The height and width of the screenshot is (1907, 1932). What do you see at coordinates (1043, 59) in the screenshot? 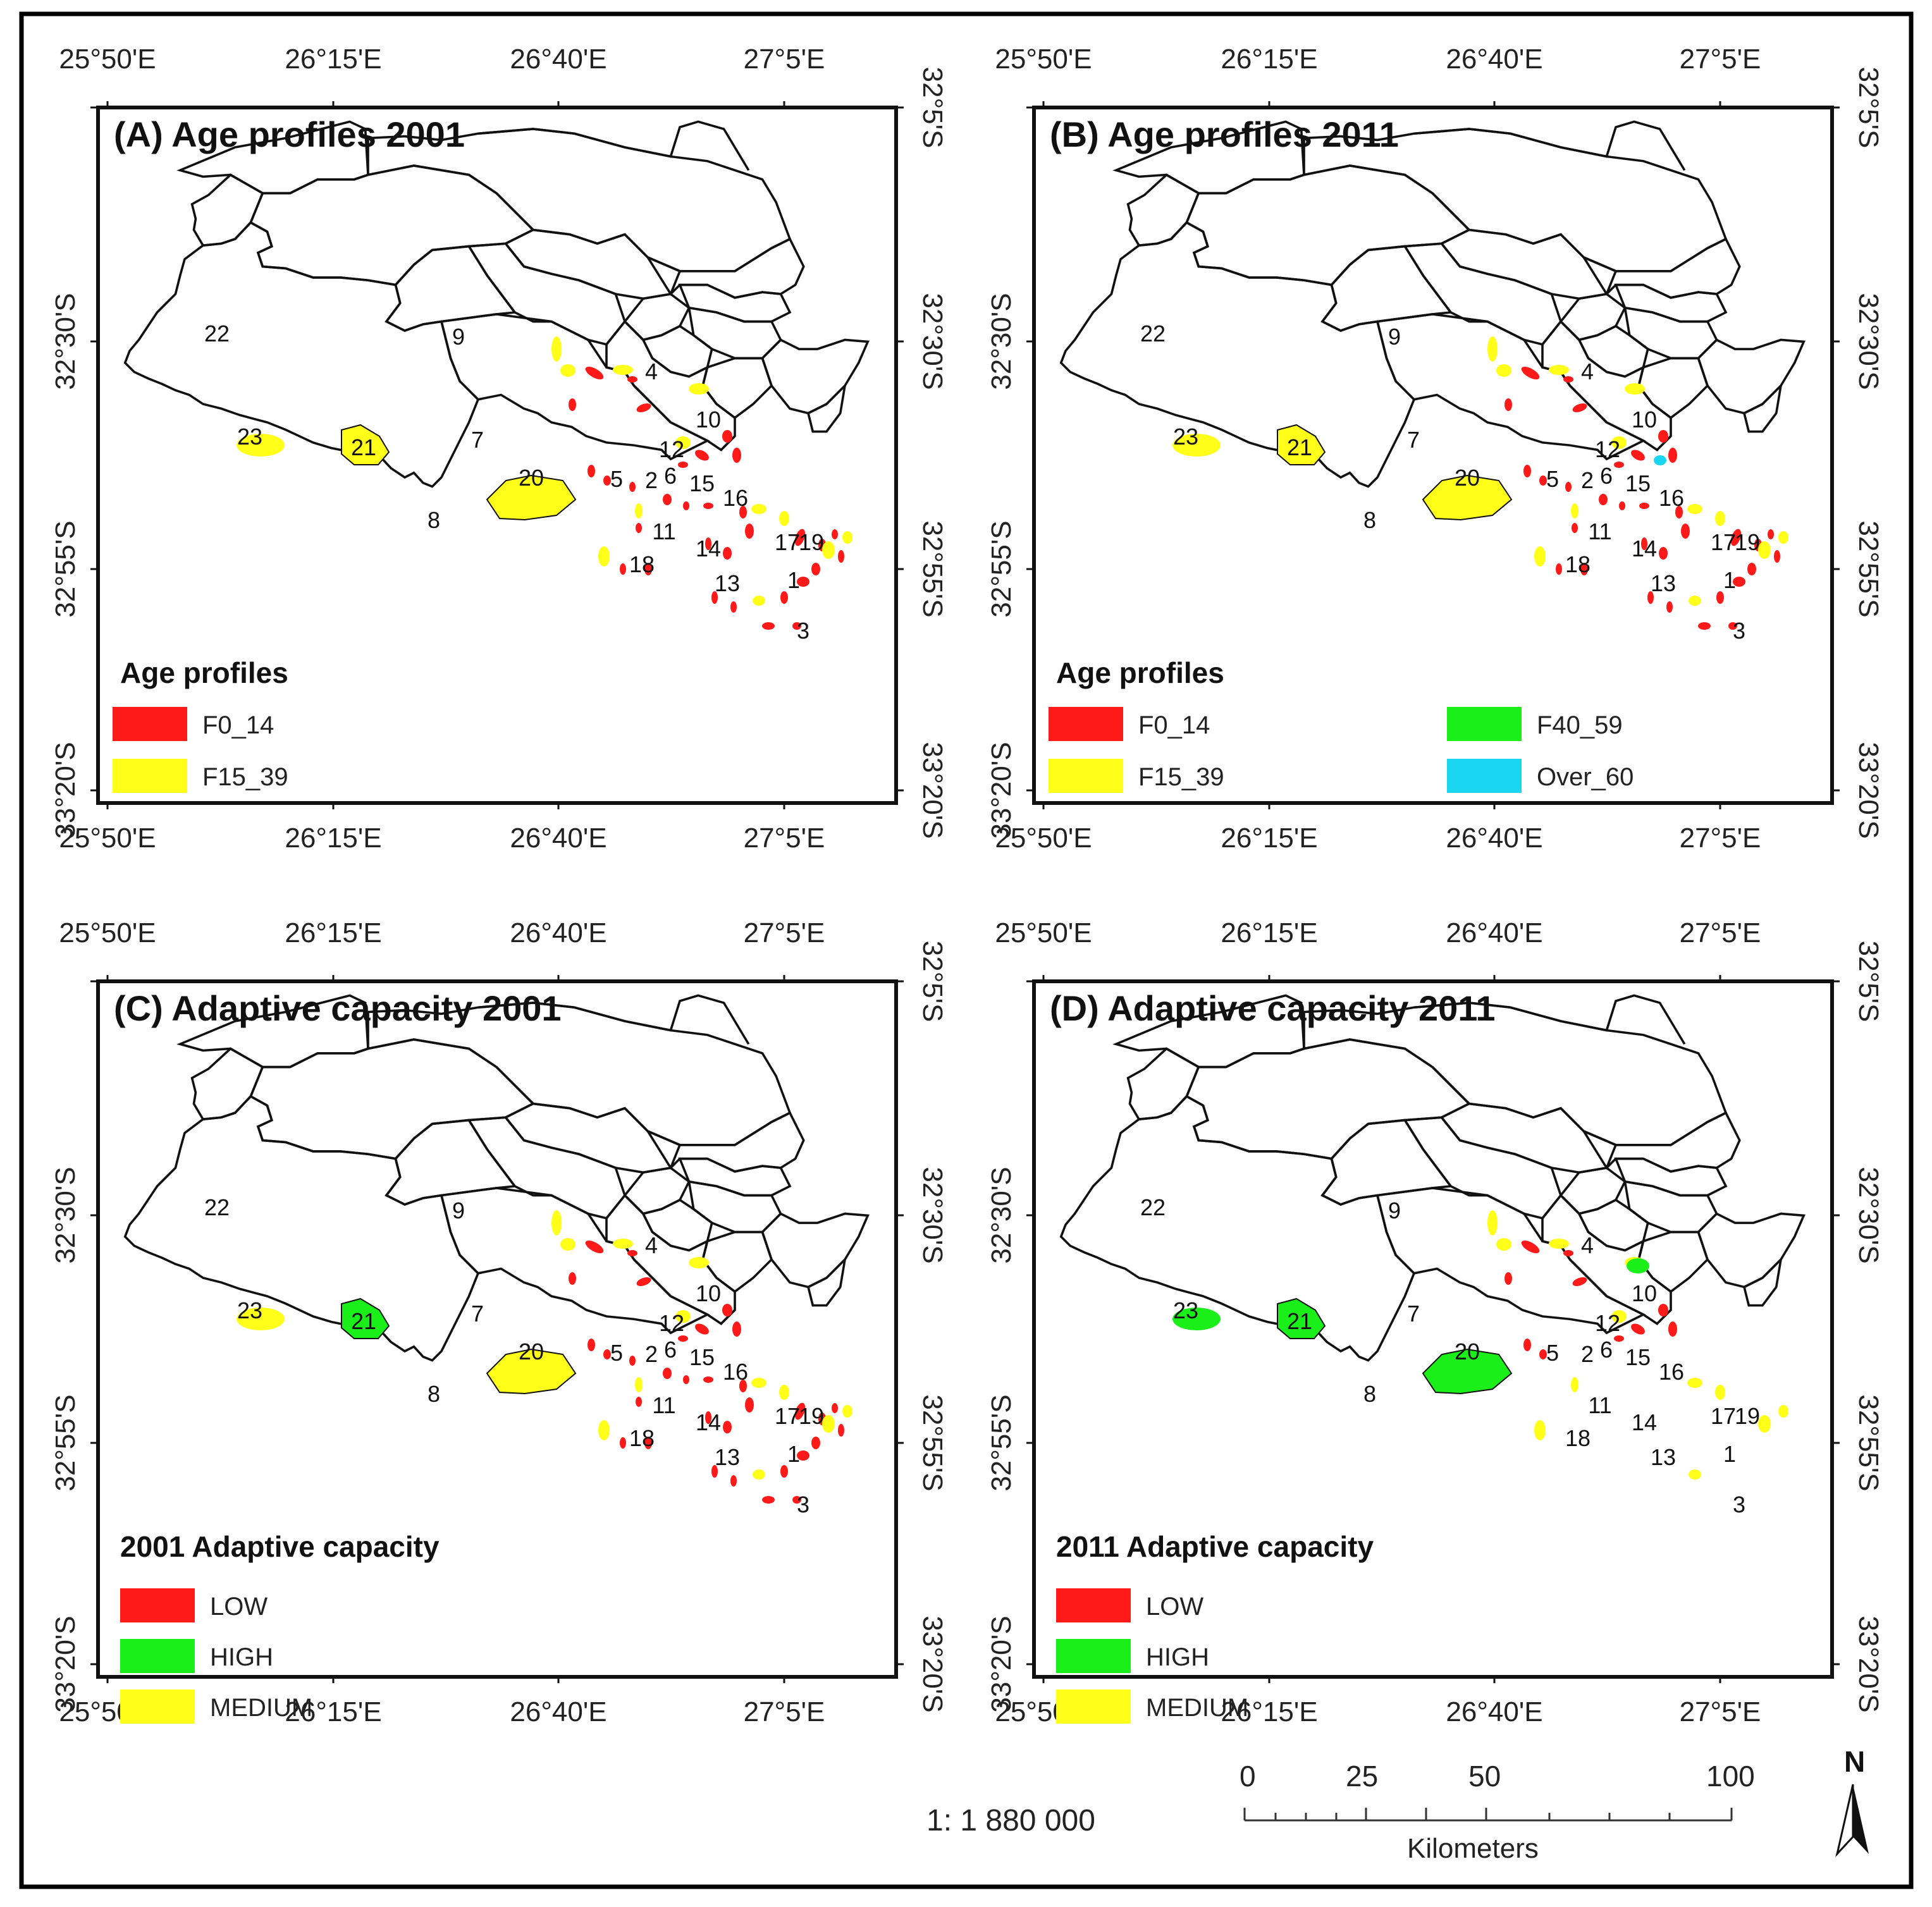
I see `longitude-label-top: 25°50'E` at bounding box center [1043, 59].